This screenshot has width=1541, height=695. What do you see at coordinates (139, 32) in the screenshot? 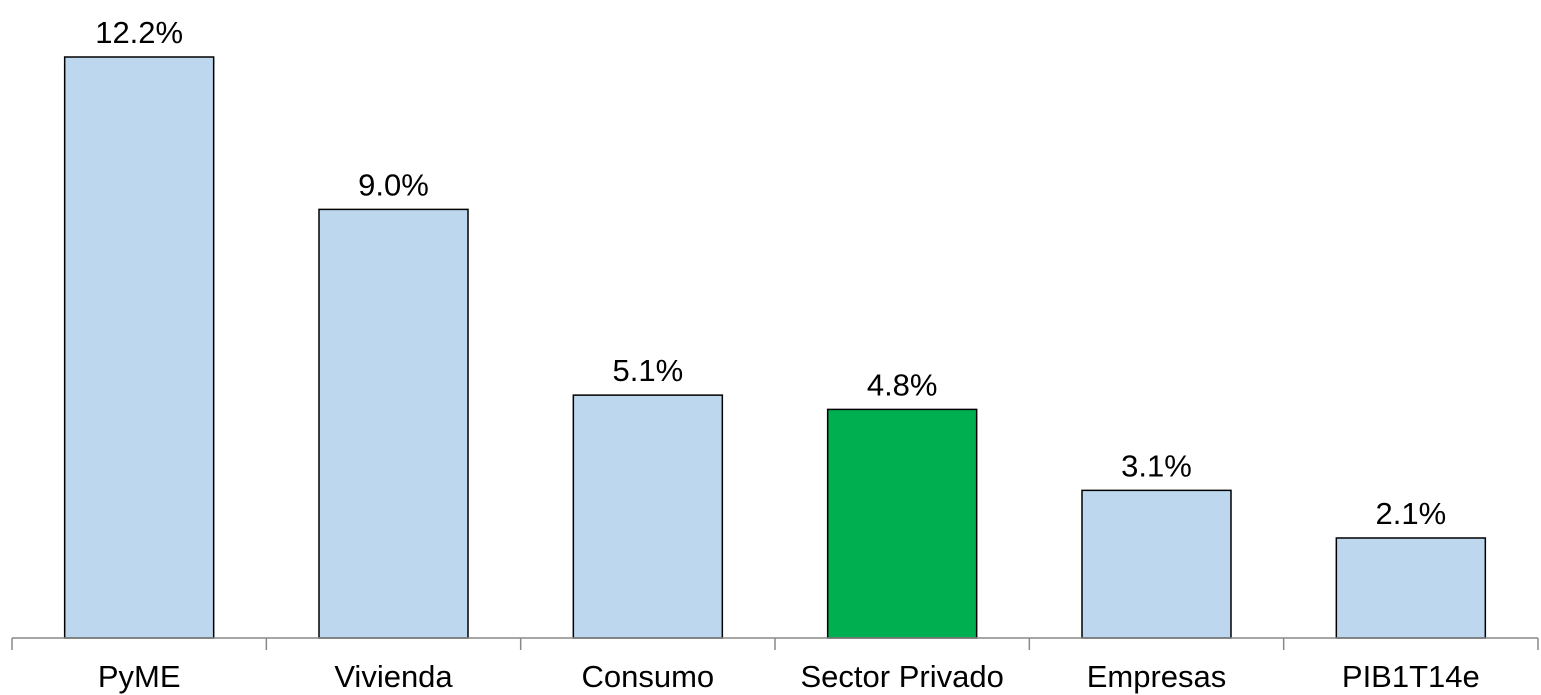
I see `value-label: 12.2%` at bounding box center [139, 32].